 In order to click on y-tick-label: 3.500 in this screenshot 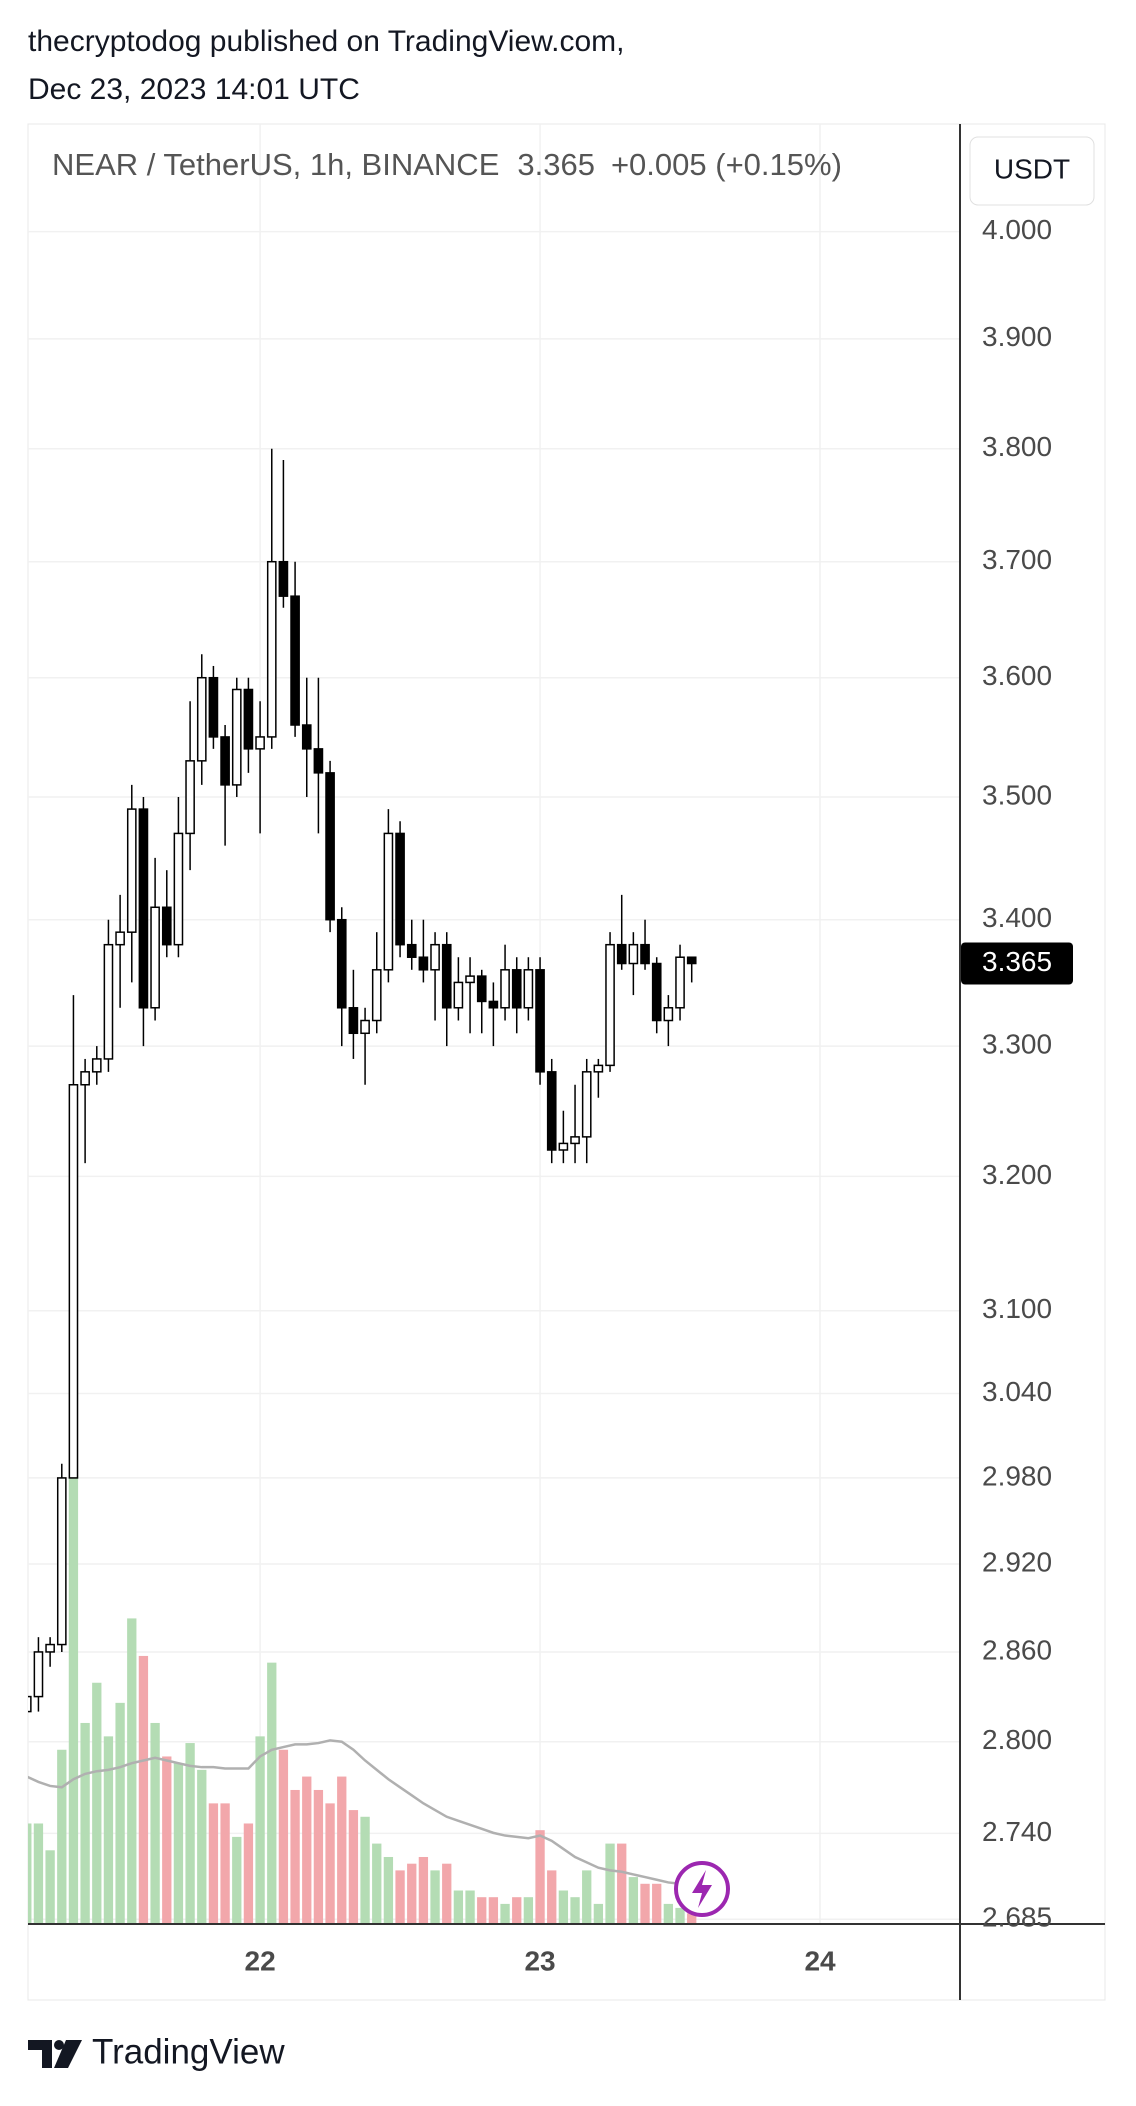, I will do `click(1017, 794)`.